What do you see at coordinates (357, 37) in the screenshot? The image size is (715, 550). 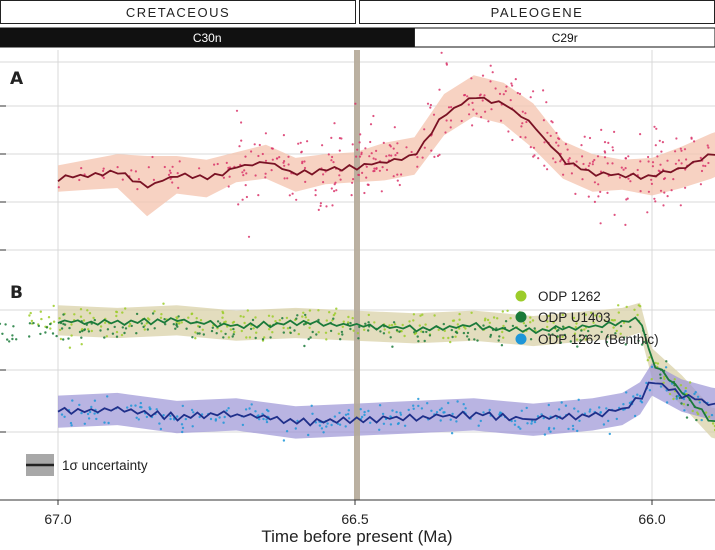 I see `chron-bar: C30nC29rC29n` at bounding box center [357, 37].